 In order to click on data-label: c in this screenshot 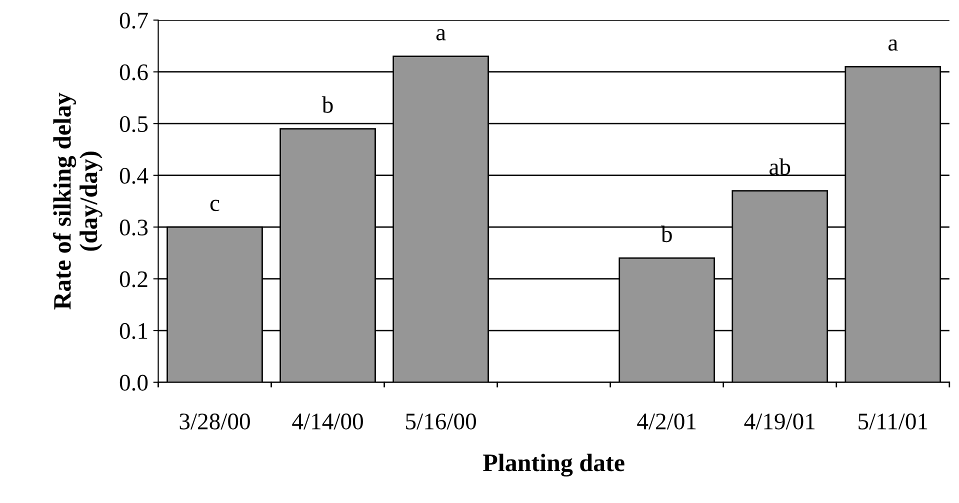, I will do `click(215, 206)`.